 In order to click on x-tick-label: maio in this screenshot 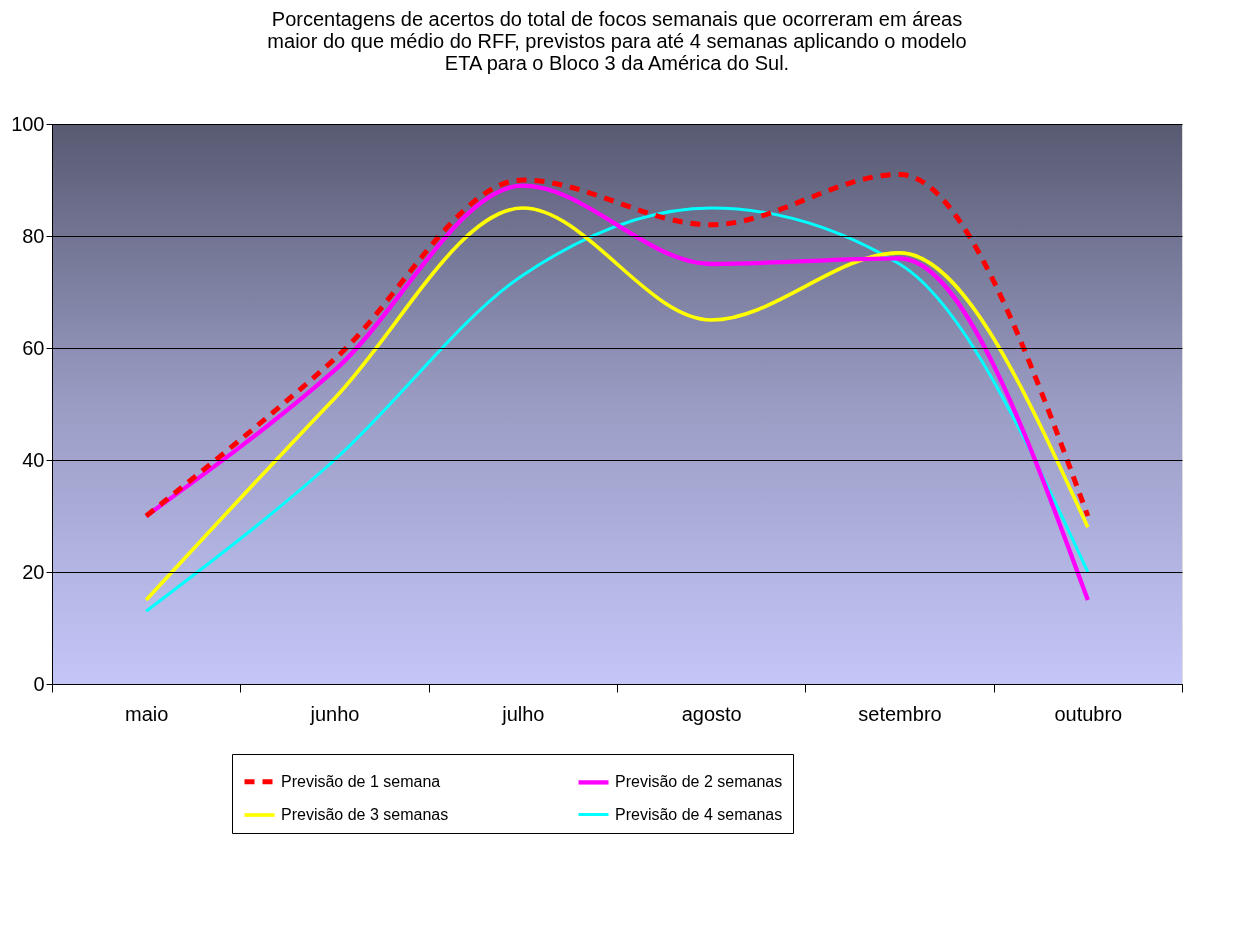, I will do `click(146, 713)`.